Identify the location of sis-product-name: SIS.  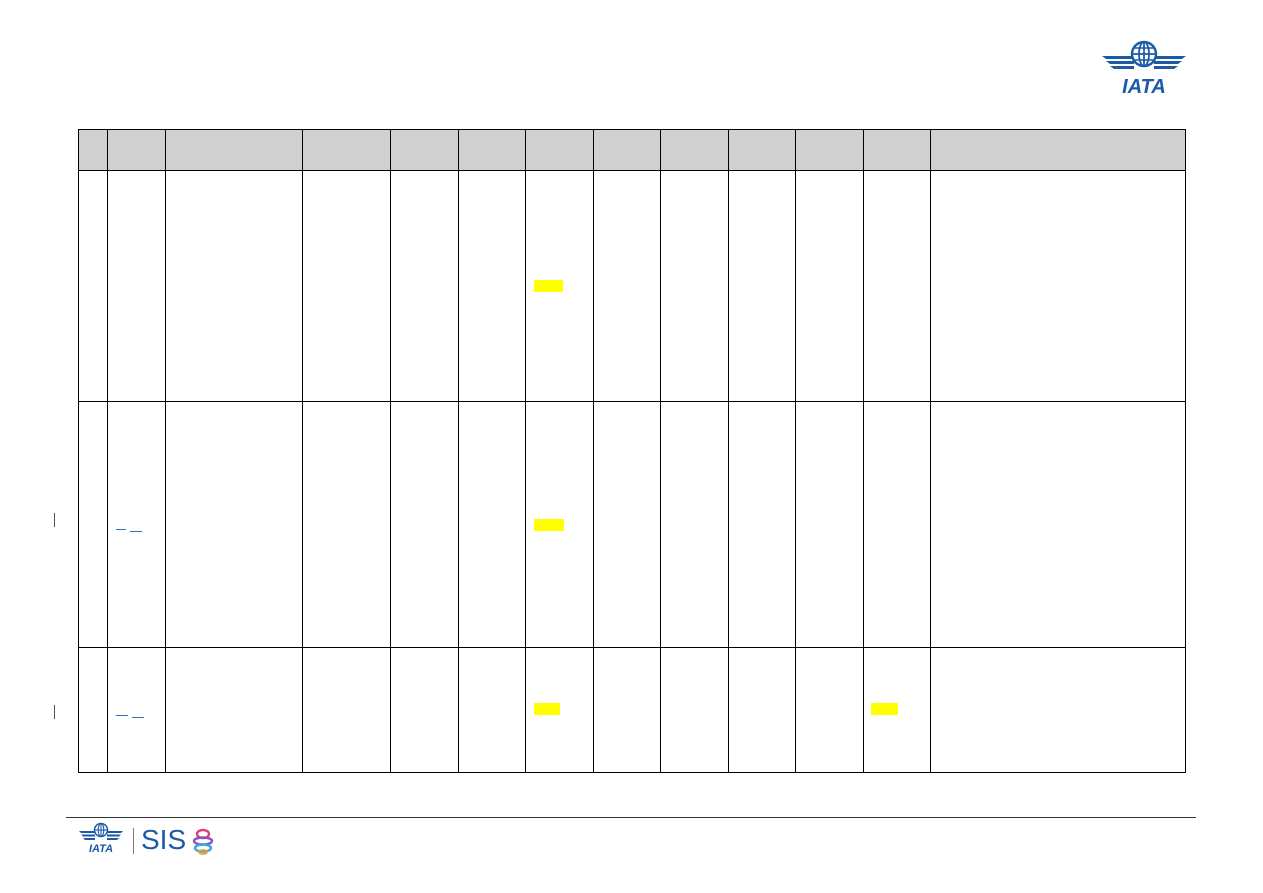
(164, 839).